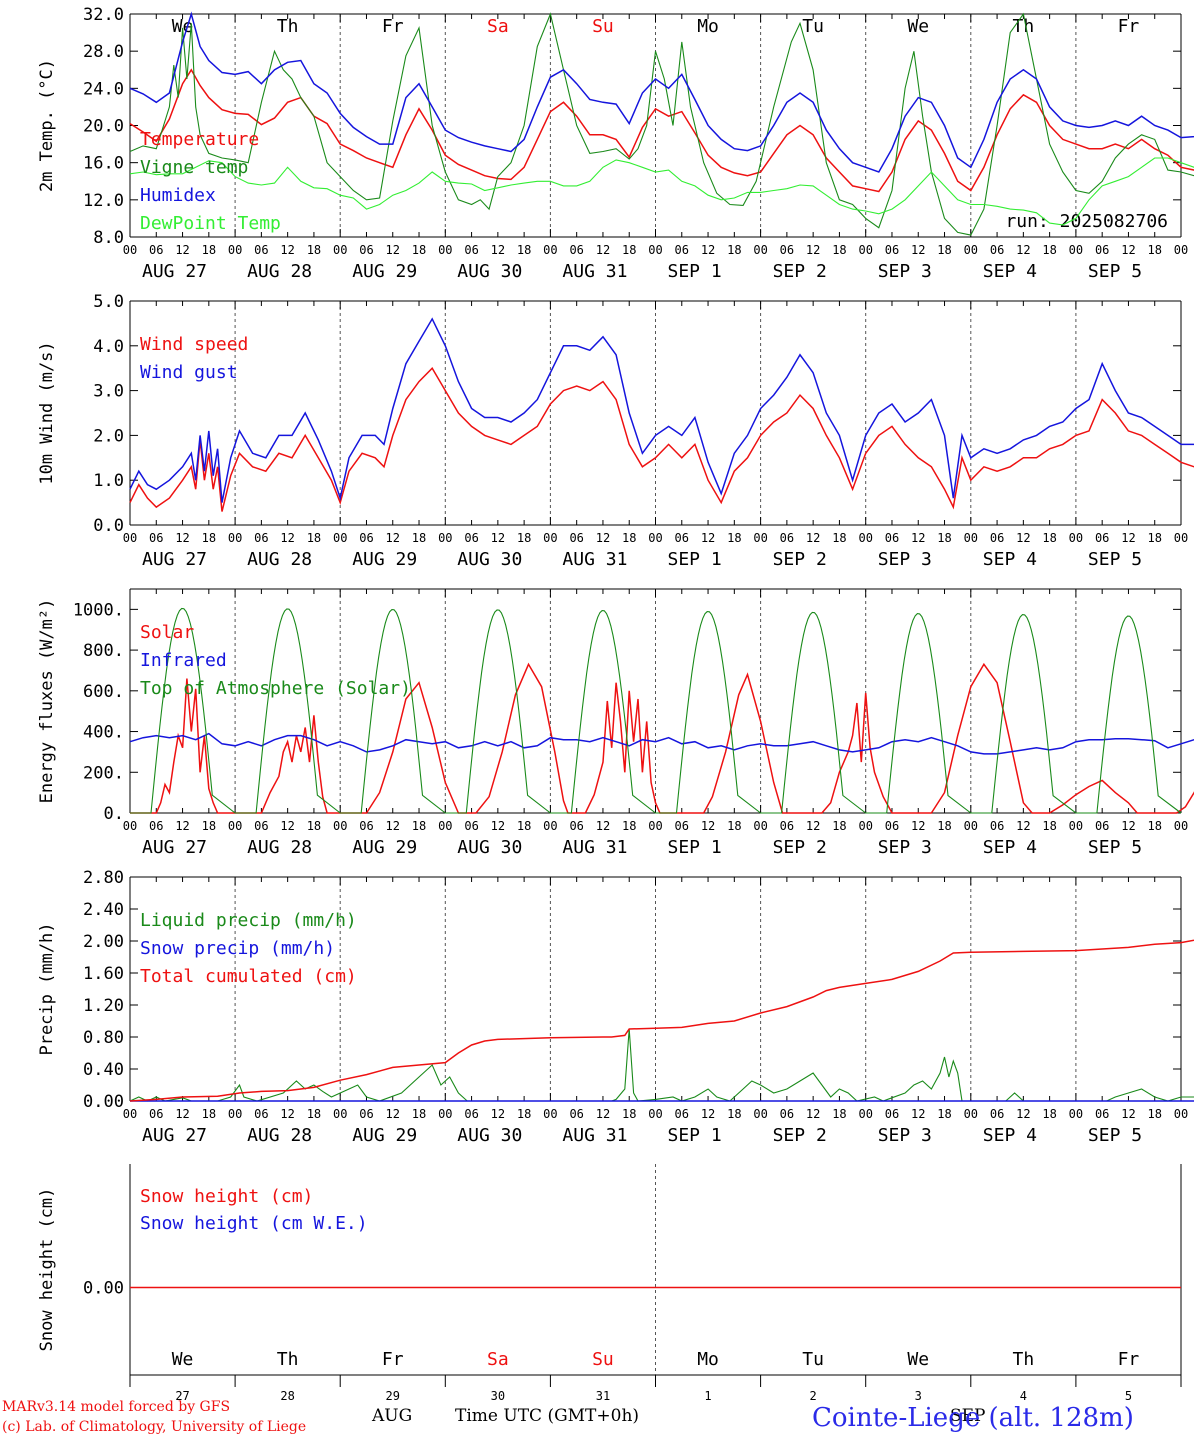  I want to click on legend-entry: Infrared, so click(183, 660).